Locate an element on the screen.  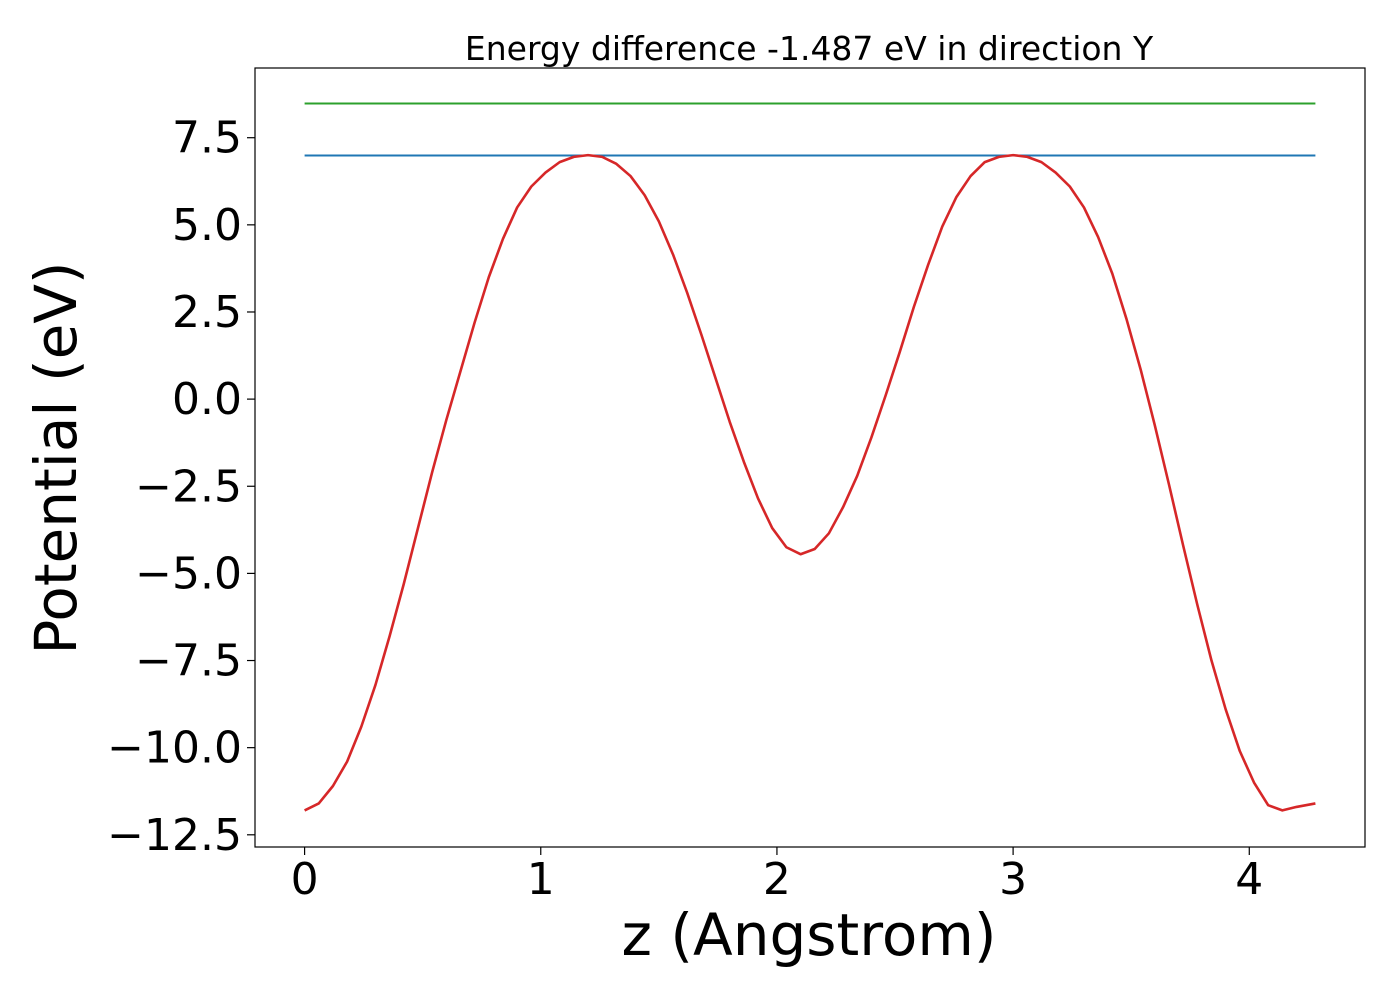
y-tick-label: 7.5 is located at coordinates (207, 138).